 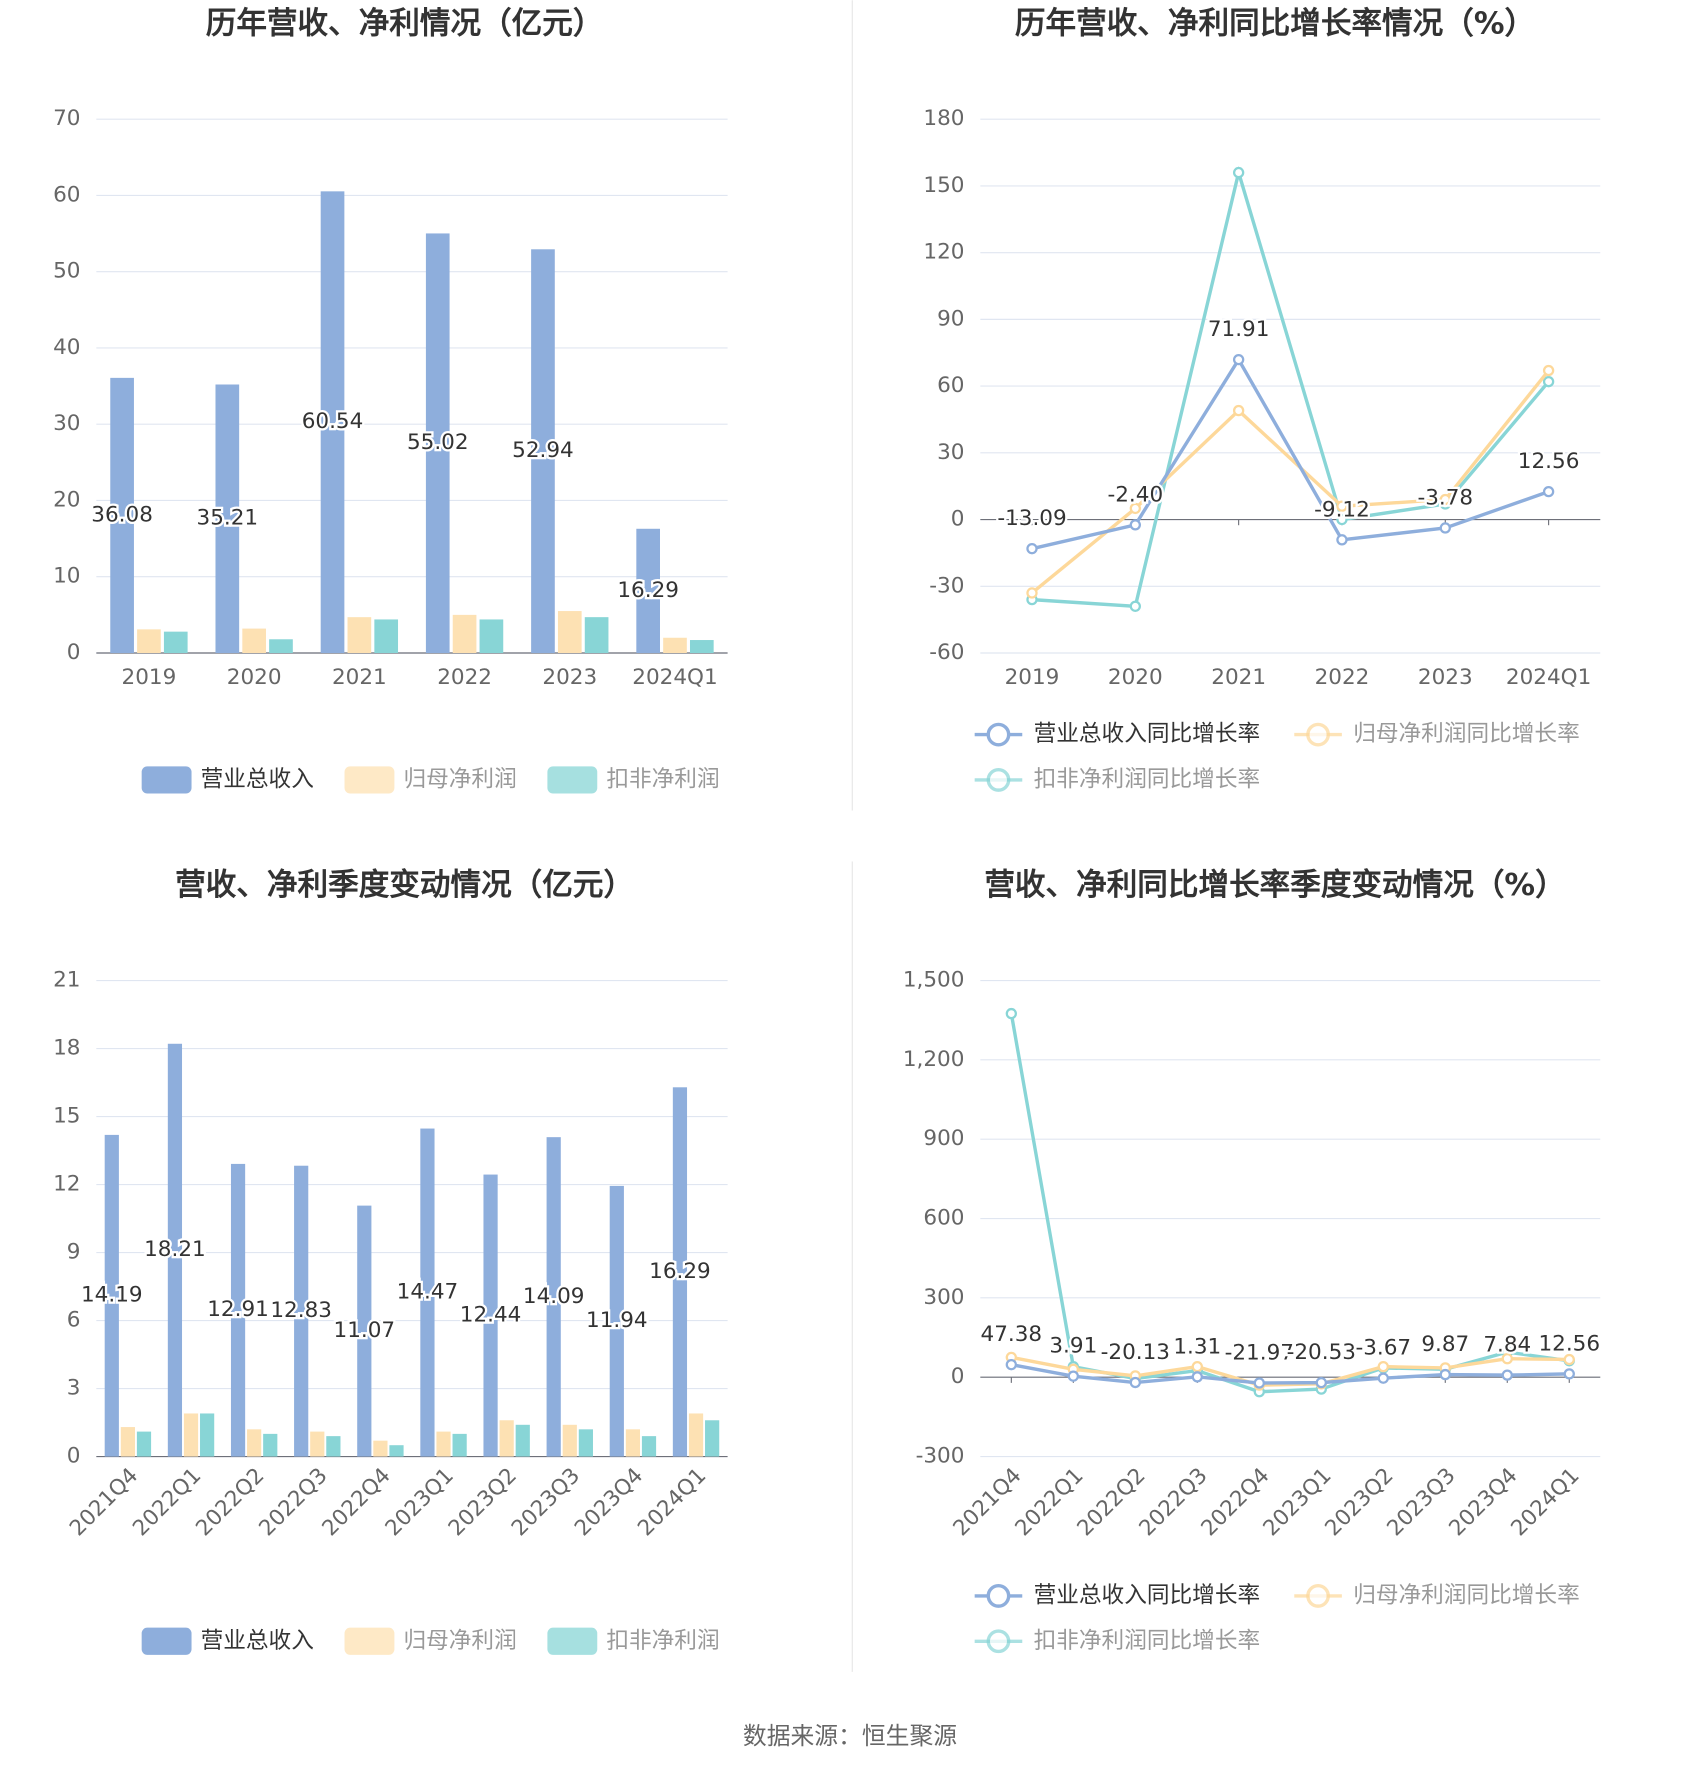 I want to click on y-tick-label: 60, so click(x=950, y=385).